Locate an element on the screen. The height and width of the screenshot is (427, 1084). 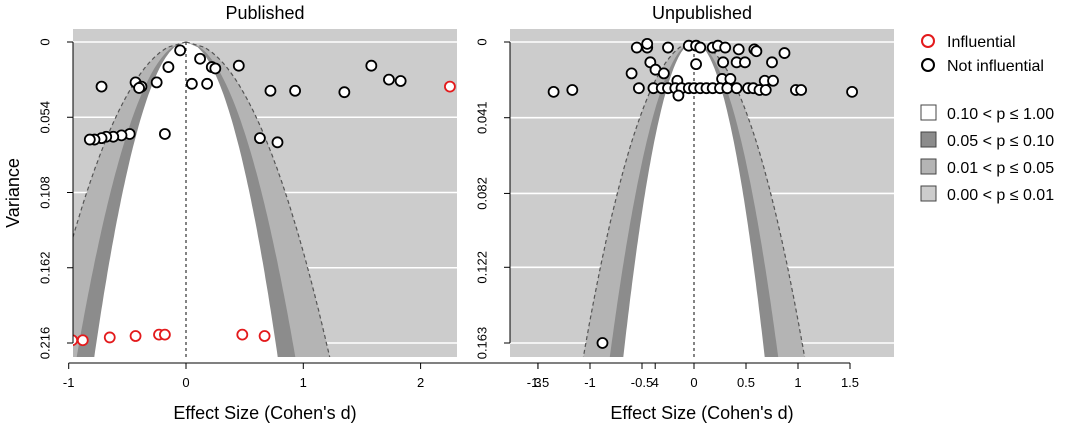
legend-label-0: Influential is located at coordinates (981, 42).